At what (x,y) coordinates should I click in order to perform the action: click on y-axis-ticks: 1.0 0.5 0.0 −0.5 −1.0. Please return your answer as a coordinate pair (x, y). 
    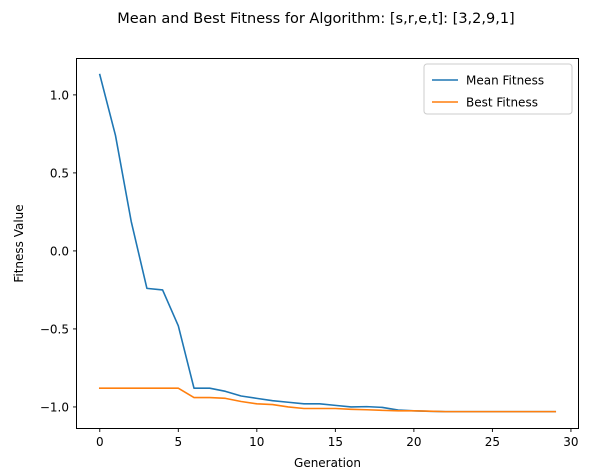
    Looking at the image, I should click on (58, 251).